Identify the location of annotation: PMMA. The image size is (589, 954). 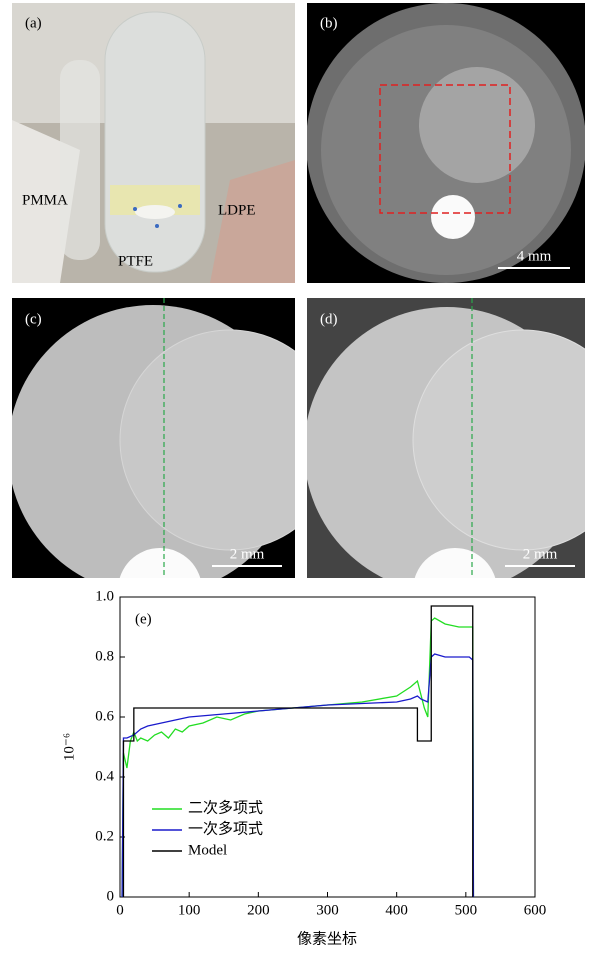
(45, 200).